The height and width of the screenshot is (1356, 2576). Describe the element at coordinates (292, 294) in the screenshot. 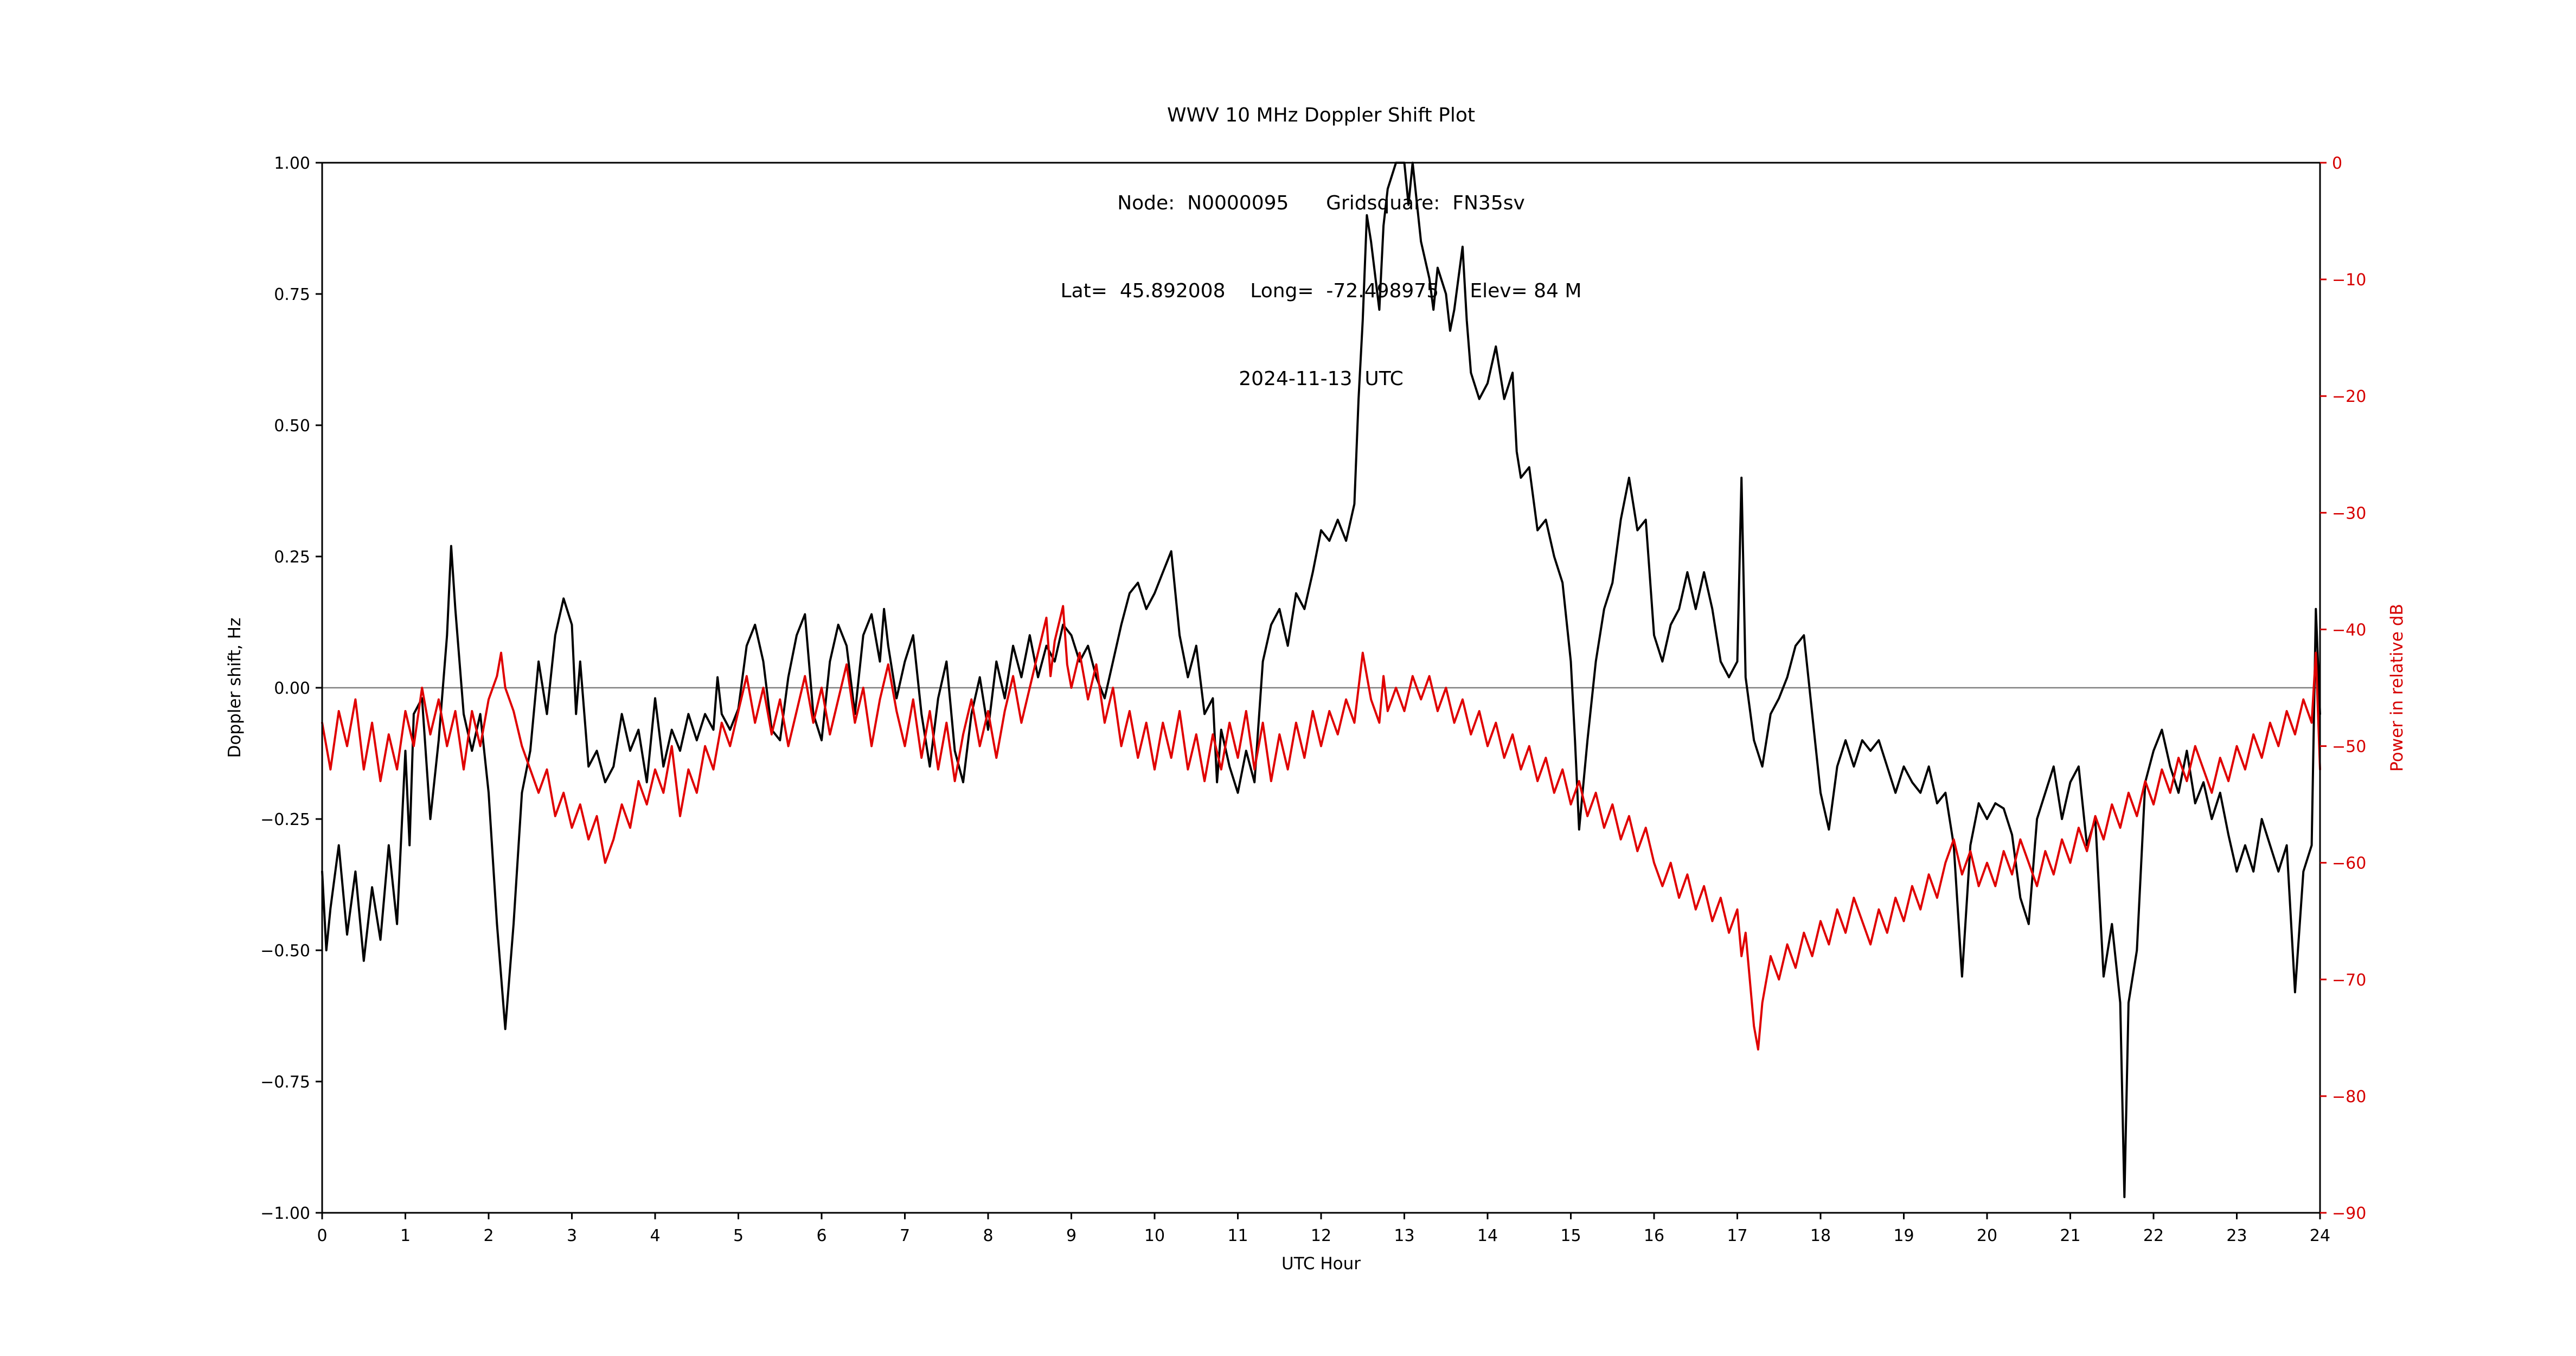

I see `y-left-tick-label: 0.75` at that location.